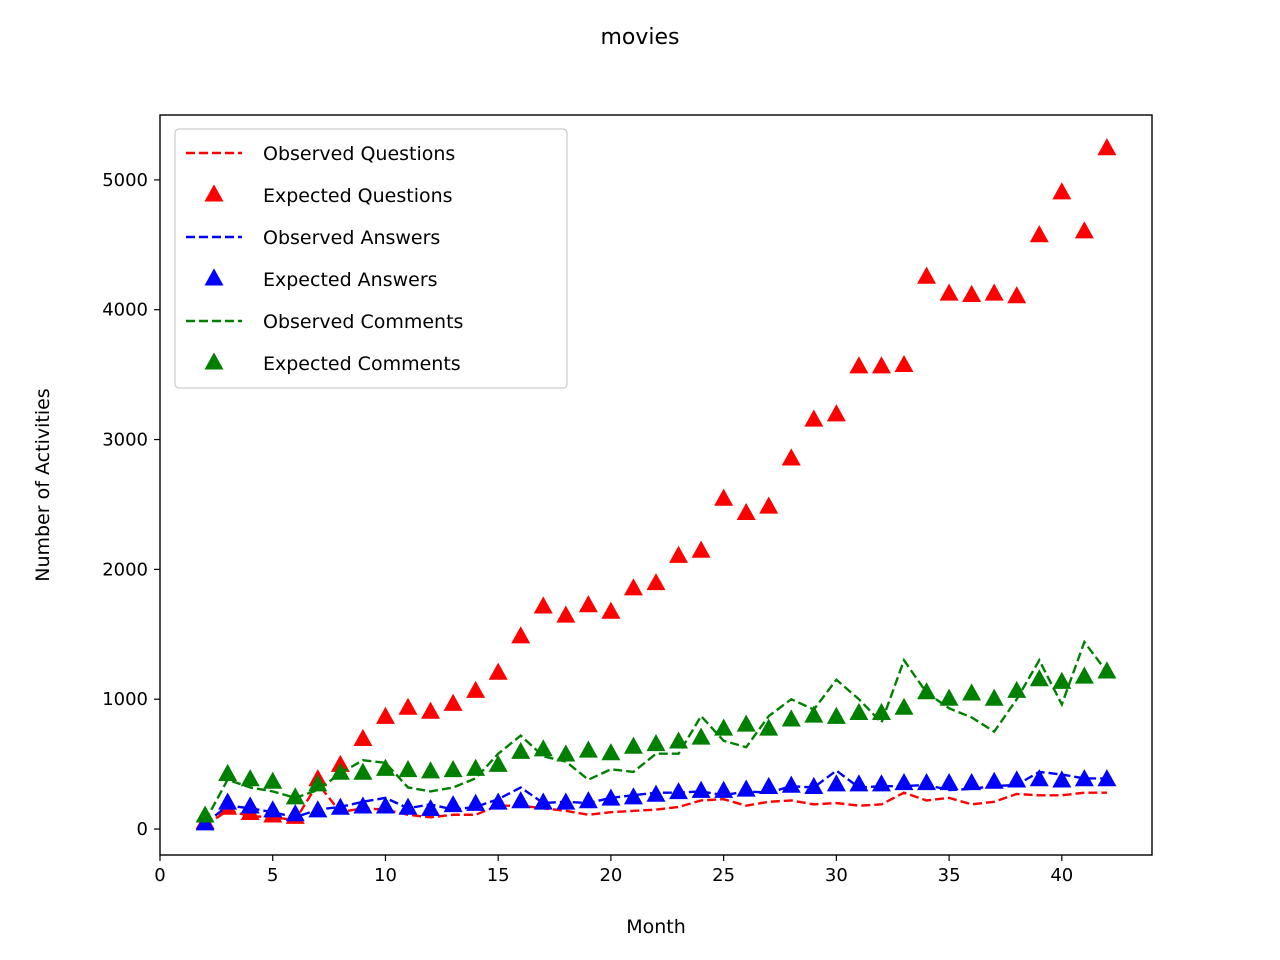  Describe the element at coordinates (639, 37) in the screenshot. I see `chart-title: movies` at that location.